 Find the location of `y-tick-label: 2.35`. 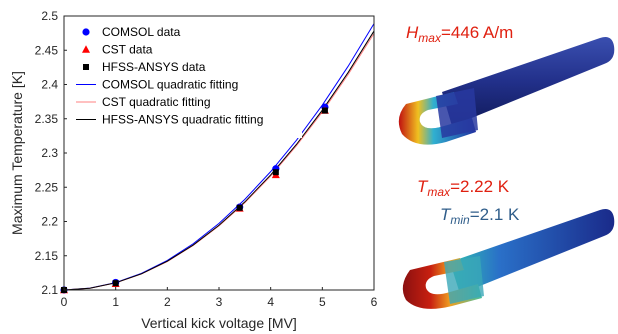

y-tick-label: 2.35 is located at coordinates (47, 119).